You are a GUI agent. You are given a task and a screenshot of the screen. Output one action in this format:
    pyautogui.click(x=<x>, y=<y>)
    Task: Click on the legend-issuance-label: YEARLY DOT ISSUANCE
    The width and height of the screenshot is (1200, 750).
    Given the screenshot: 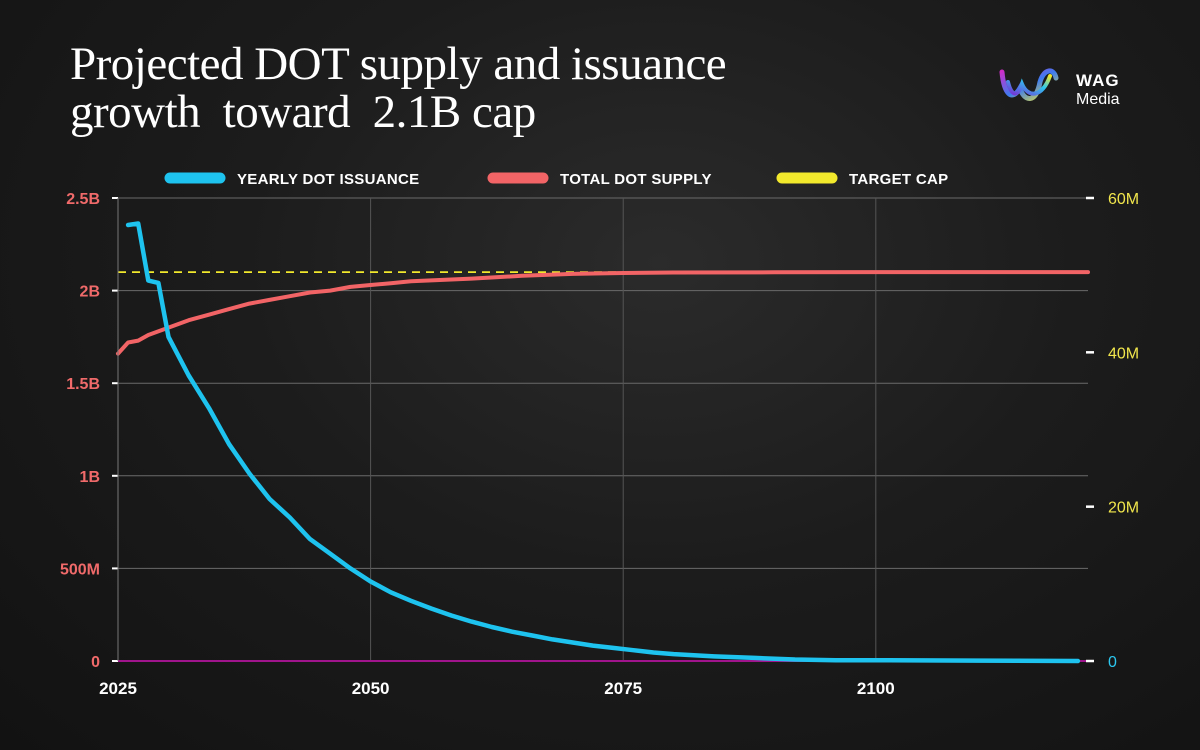 What is the action you would take?
    pyautogui.click(x=328, y=179)
    